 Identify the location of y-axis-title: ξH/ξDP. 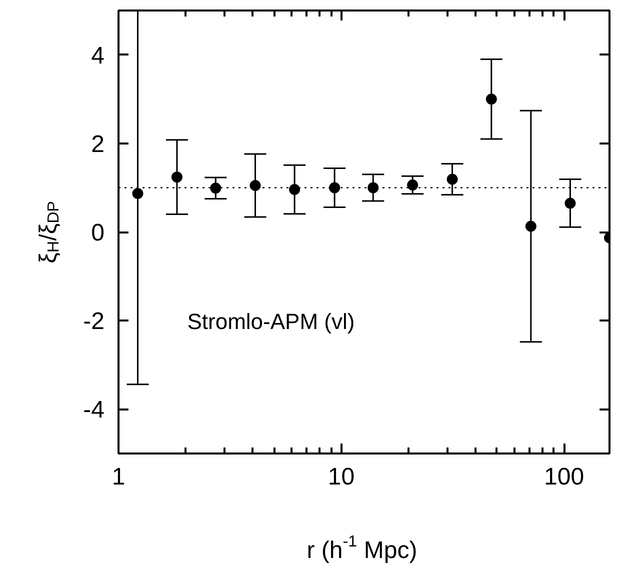
(48, 232).